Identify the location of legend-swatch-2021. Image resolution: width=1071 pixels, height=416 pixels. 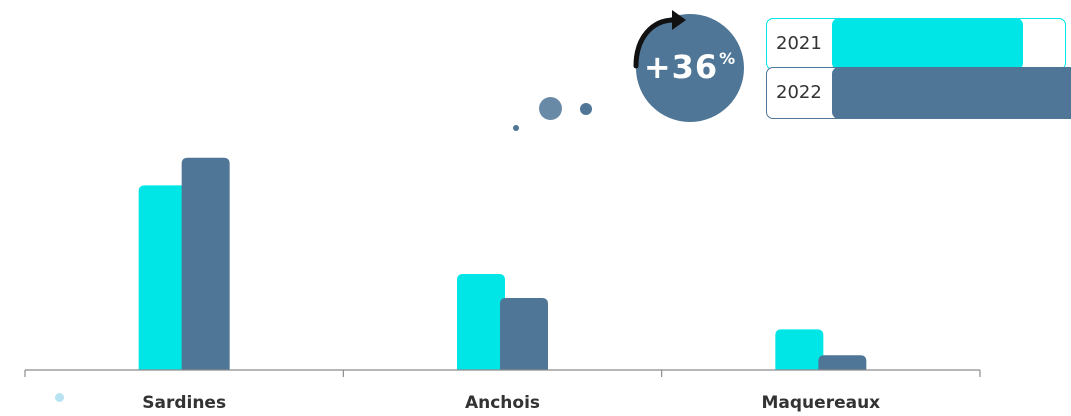
(927, 44).